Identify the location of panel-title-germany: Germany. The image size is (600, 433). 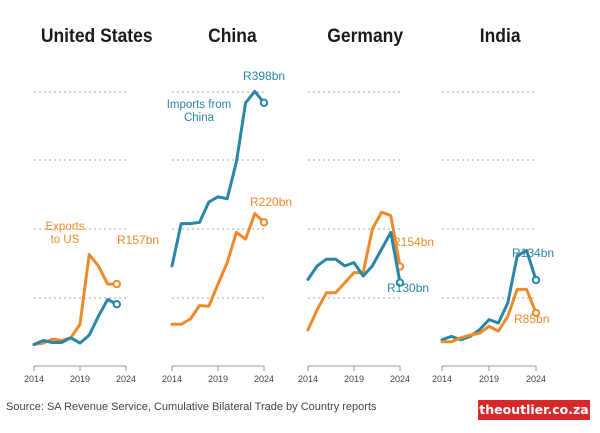
(365, 36).